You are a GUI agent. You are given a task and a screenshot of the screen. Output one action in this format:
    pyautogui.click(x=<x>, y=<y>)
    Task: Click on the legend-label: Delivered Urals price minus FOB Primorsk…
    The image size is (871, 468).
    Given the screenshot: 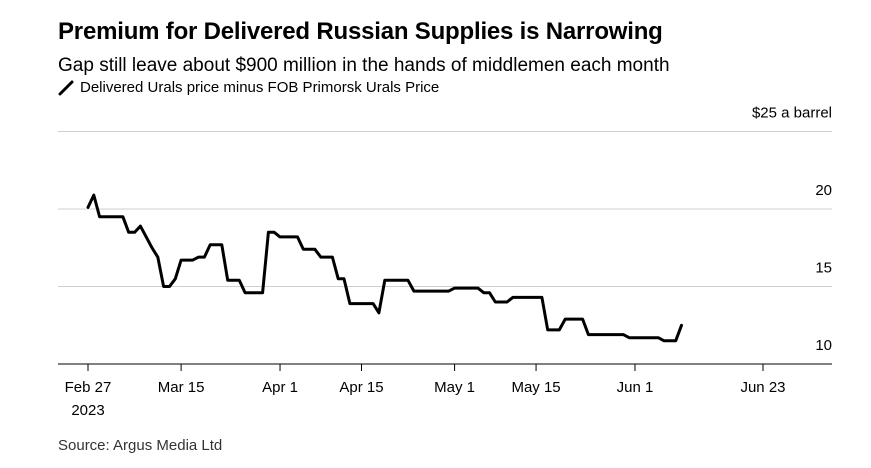 What is the action you would take?
    pyautogui.click(x=260, y=87)
    